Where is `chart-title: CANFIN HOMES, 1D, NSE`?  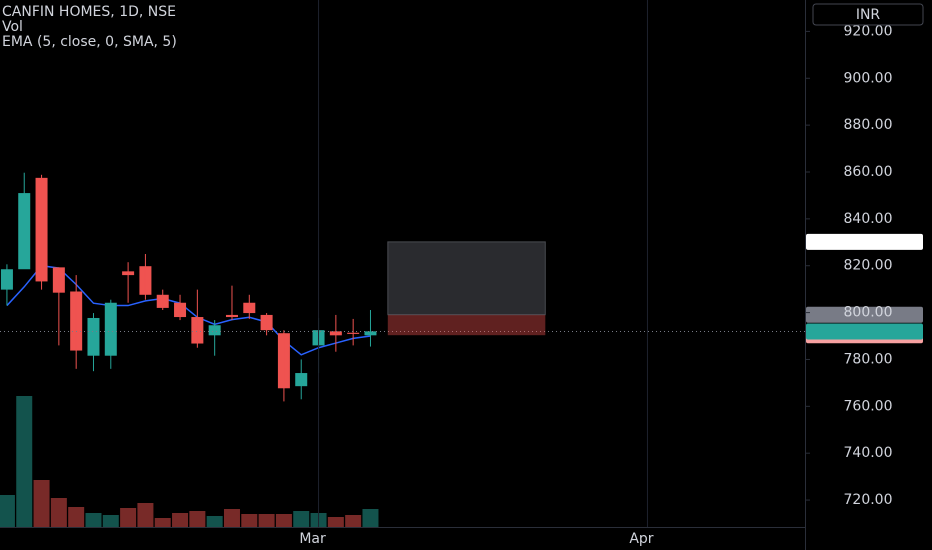
chart-title: CANFIN HOMES, 1D, NSE is located at coordinates (89, 12).